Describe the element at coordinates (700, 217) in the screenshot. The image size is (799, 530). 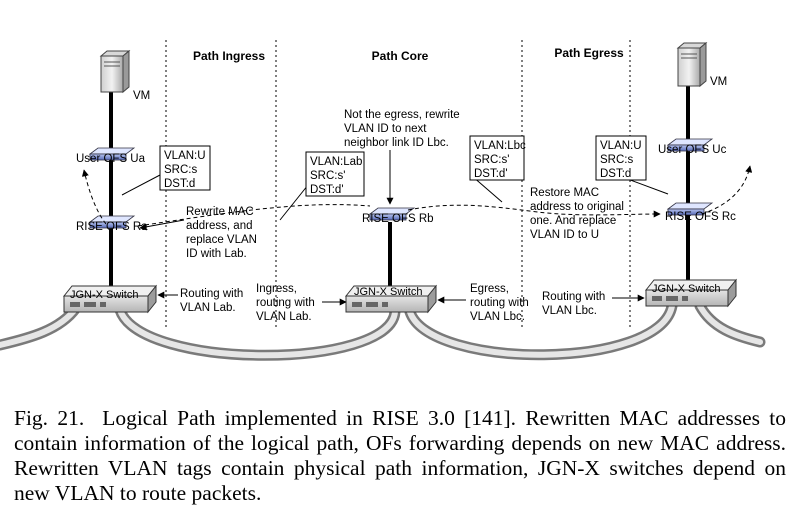
I see `rise-ofs-rc-label: RISE OFS Rc` at that location.